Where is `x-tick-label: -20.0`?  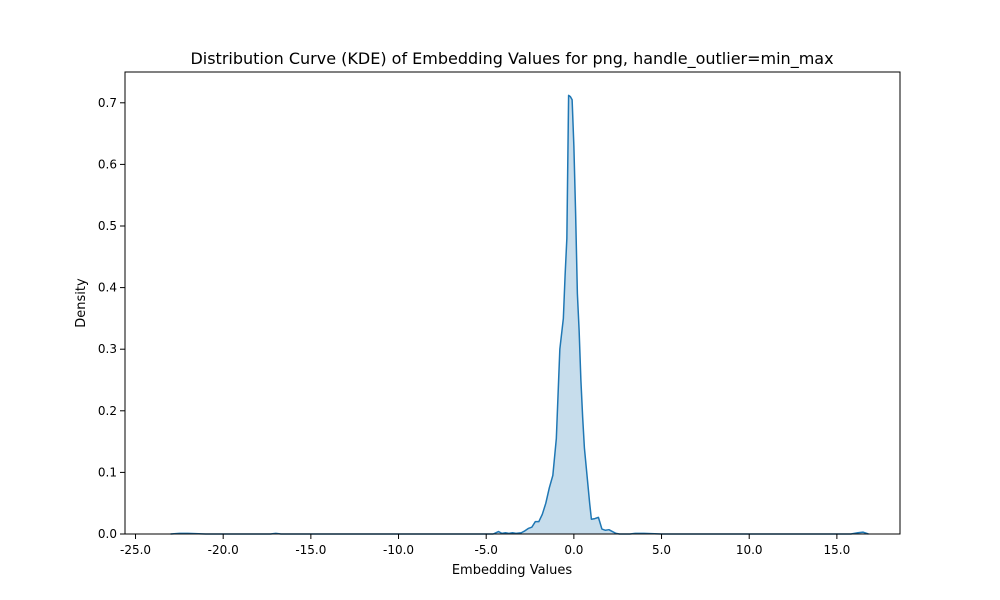 x-tick-label: -20.0 is located at coordinates (223, 550).